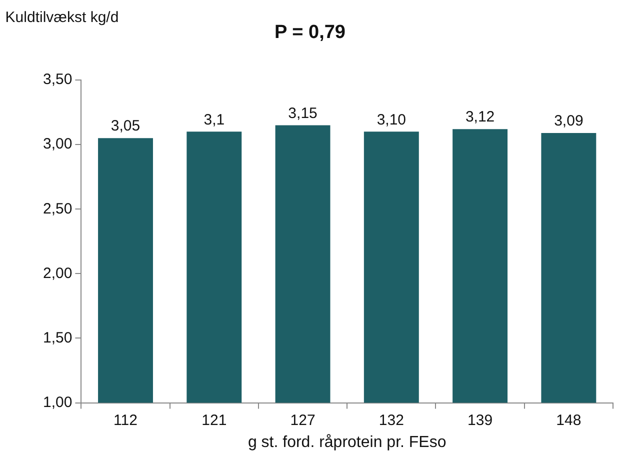 The height and width of the screenshot is (456, 623). What do you see at coordinates (62, 18) in the screenshot?
I see `y-axis-title: Kuldtilvækst kg/d` at bounding box center [62, 18].